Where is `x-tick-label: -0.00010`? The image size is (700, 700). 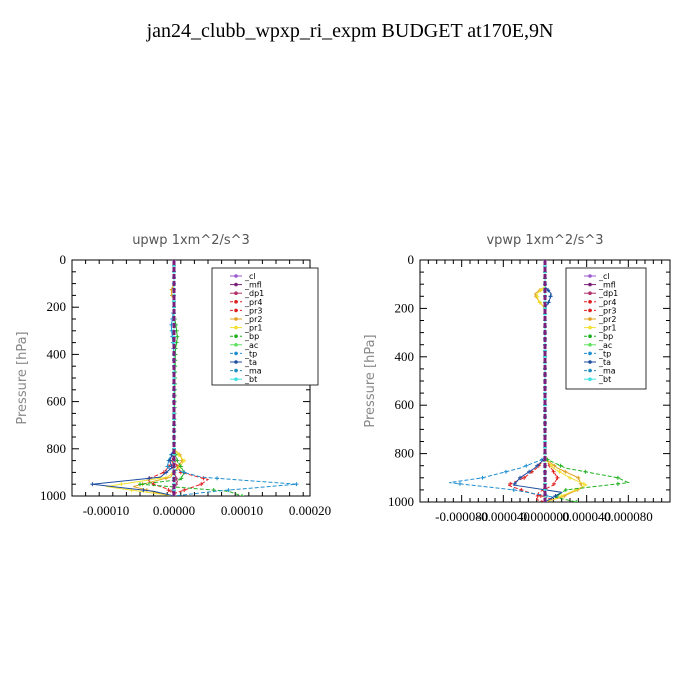
x-tick-label: -0.00010 is located at coordinates (106, 510).